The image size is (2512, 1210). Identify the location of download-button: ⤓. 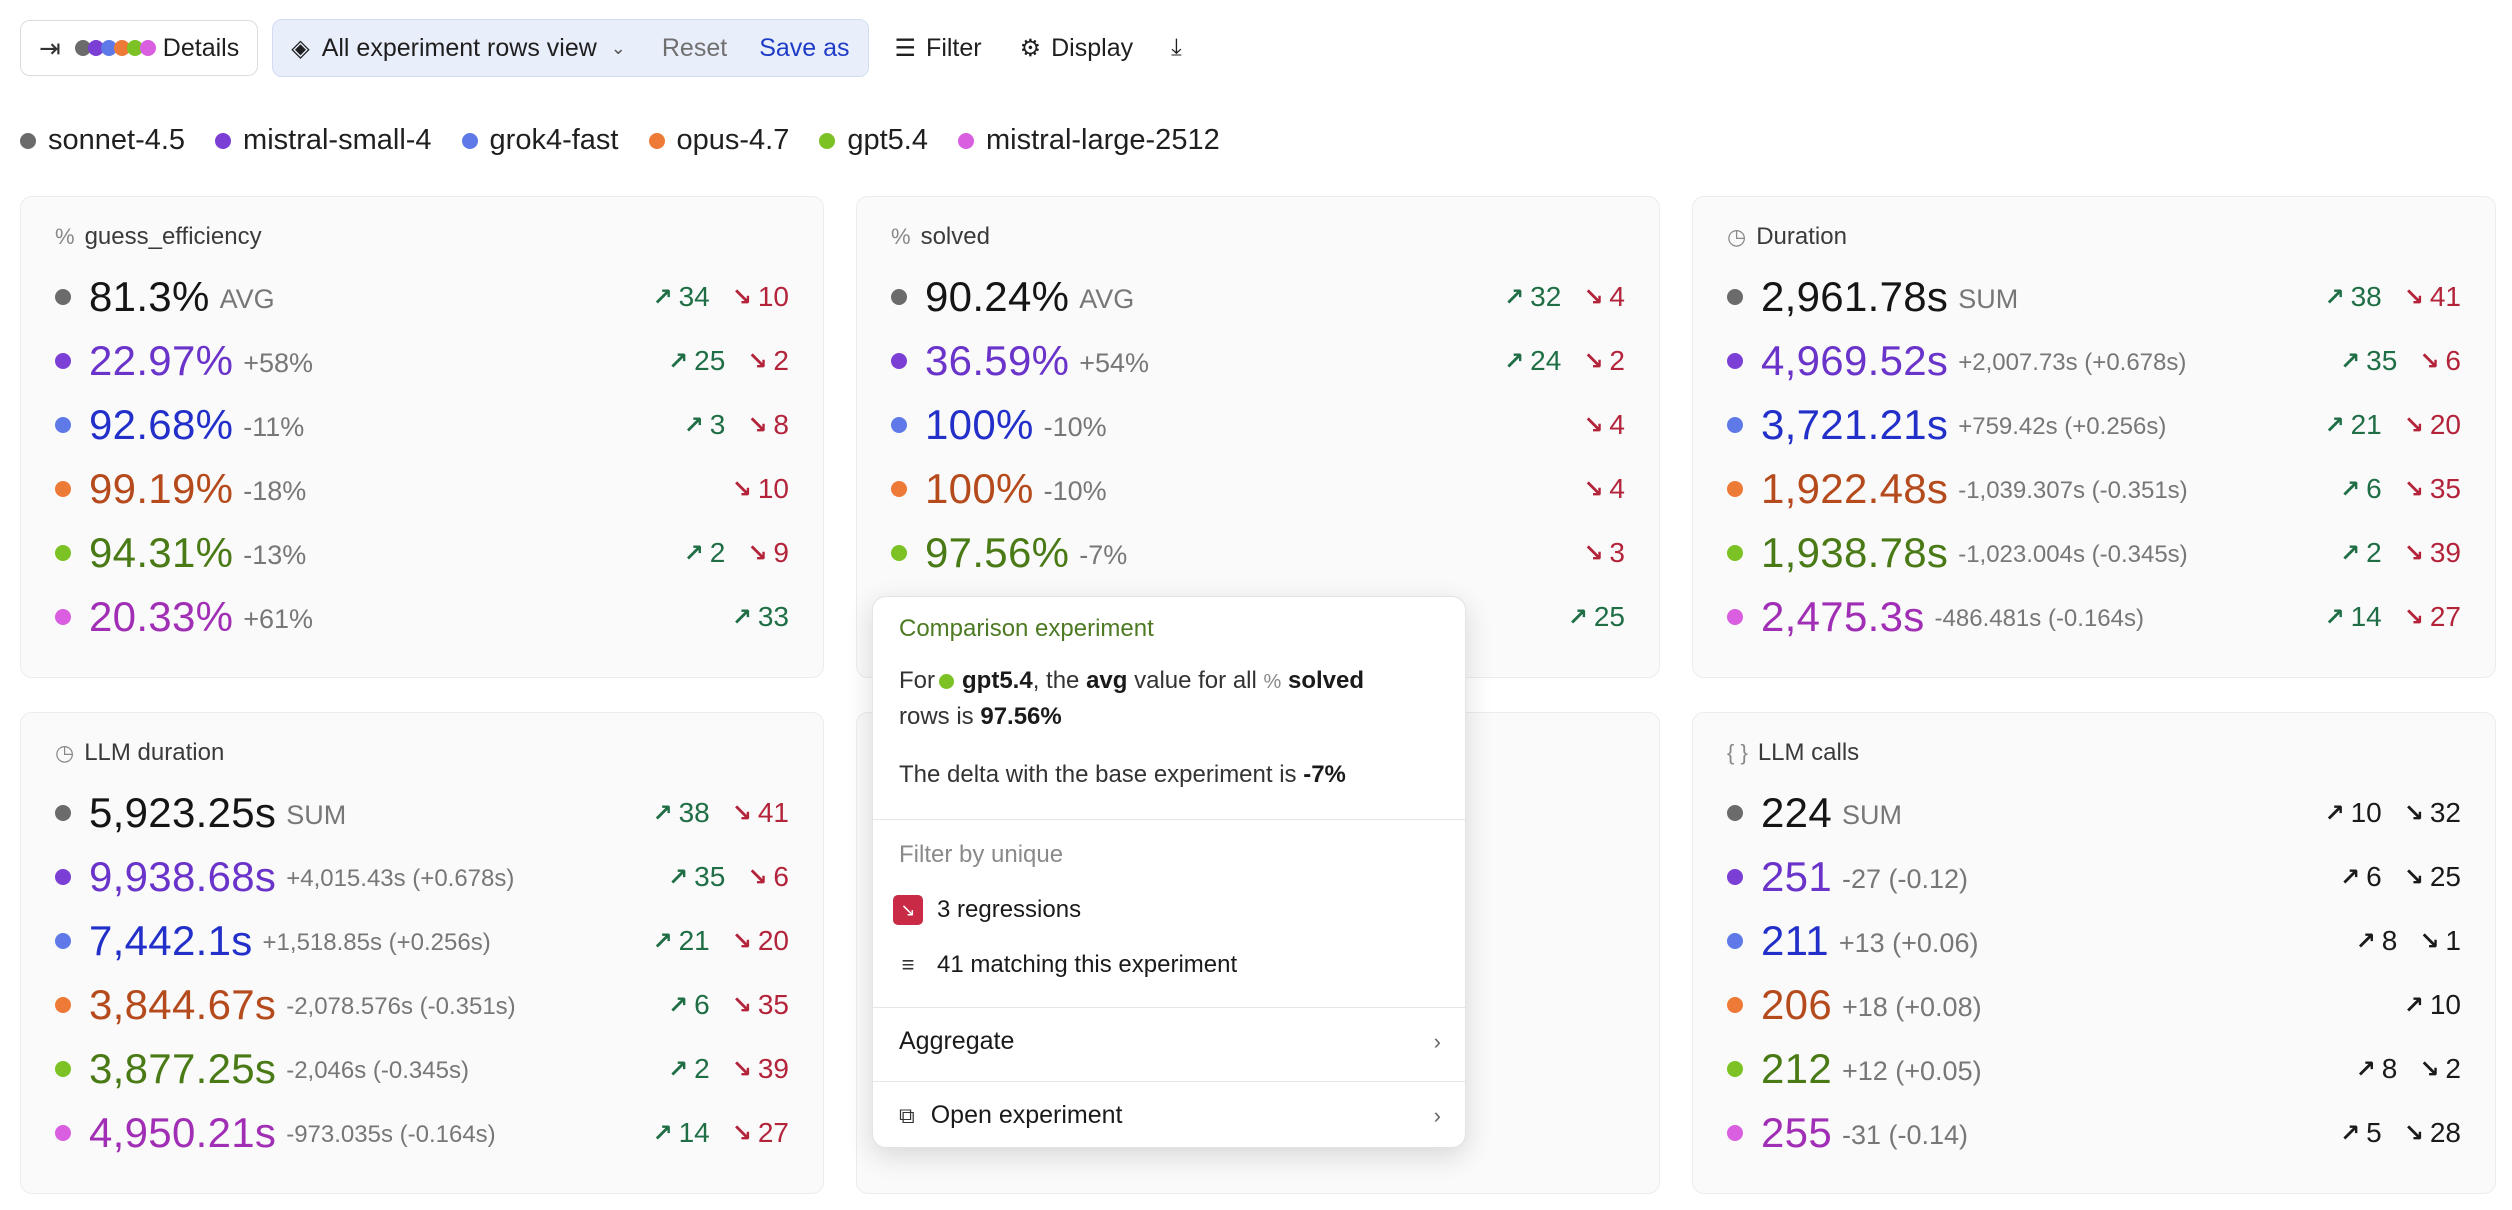
(1181, 48).